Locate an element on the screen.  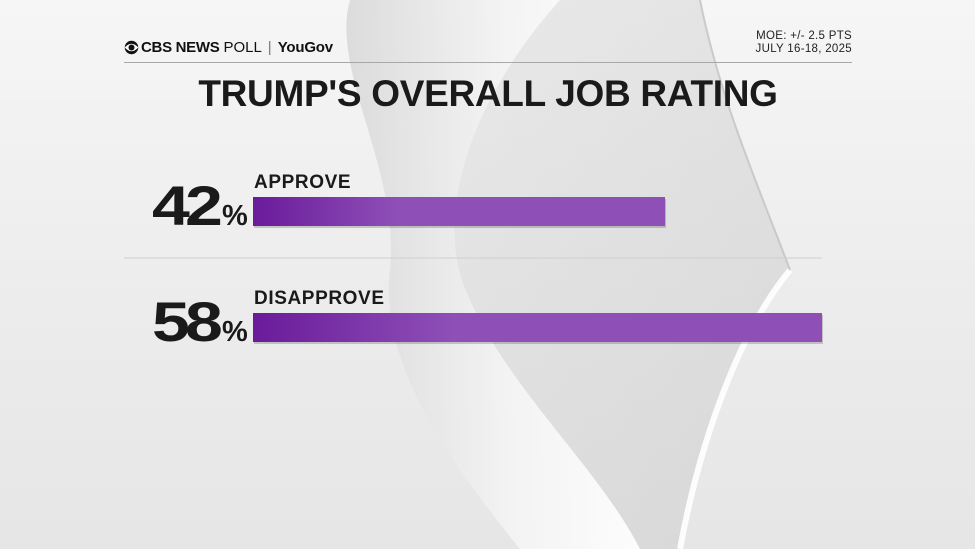
poll-brand: CBS NEWS POLL | YouGov is located at coordinates (228, 47).